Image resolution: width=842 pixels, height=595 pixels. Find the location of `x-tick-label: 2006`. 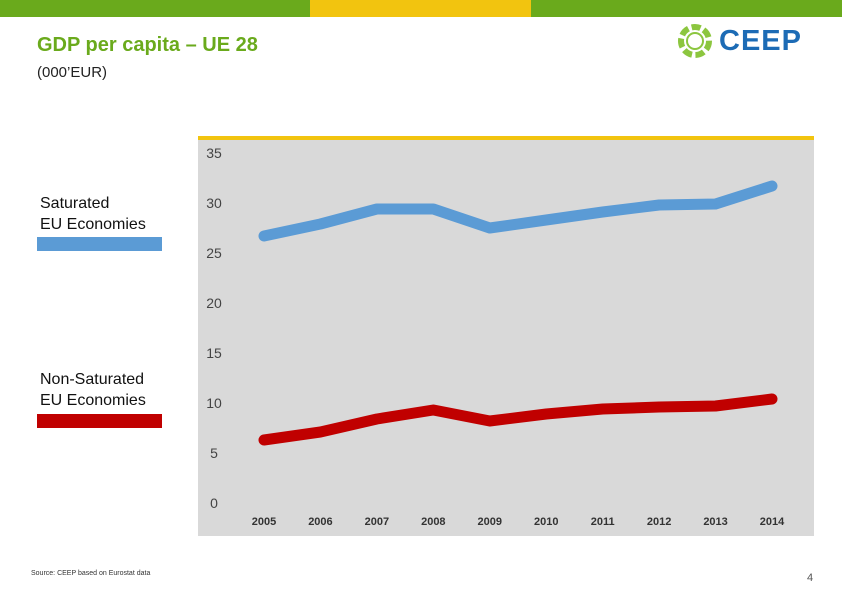

x-tick-label: 2006 is located at coordinates (320, 522).